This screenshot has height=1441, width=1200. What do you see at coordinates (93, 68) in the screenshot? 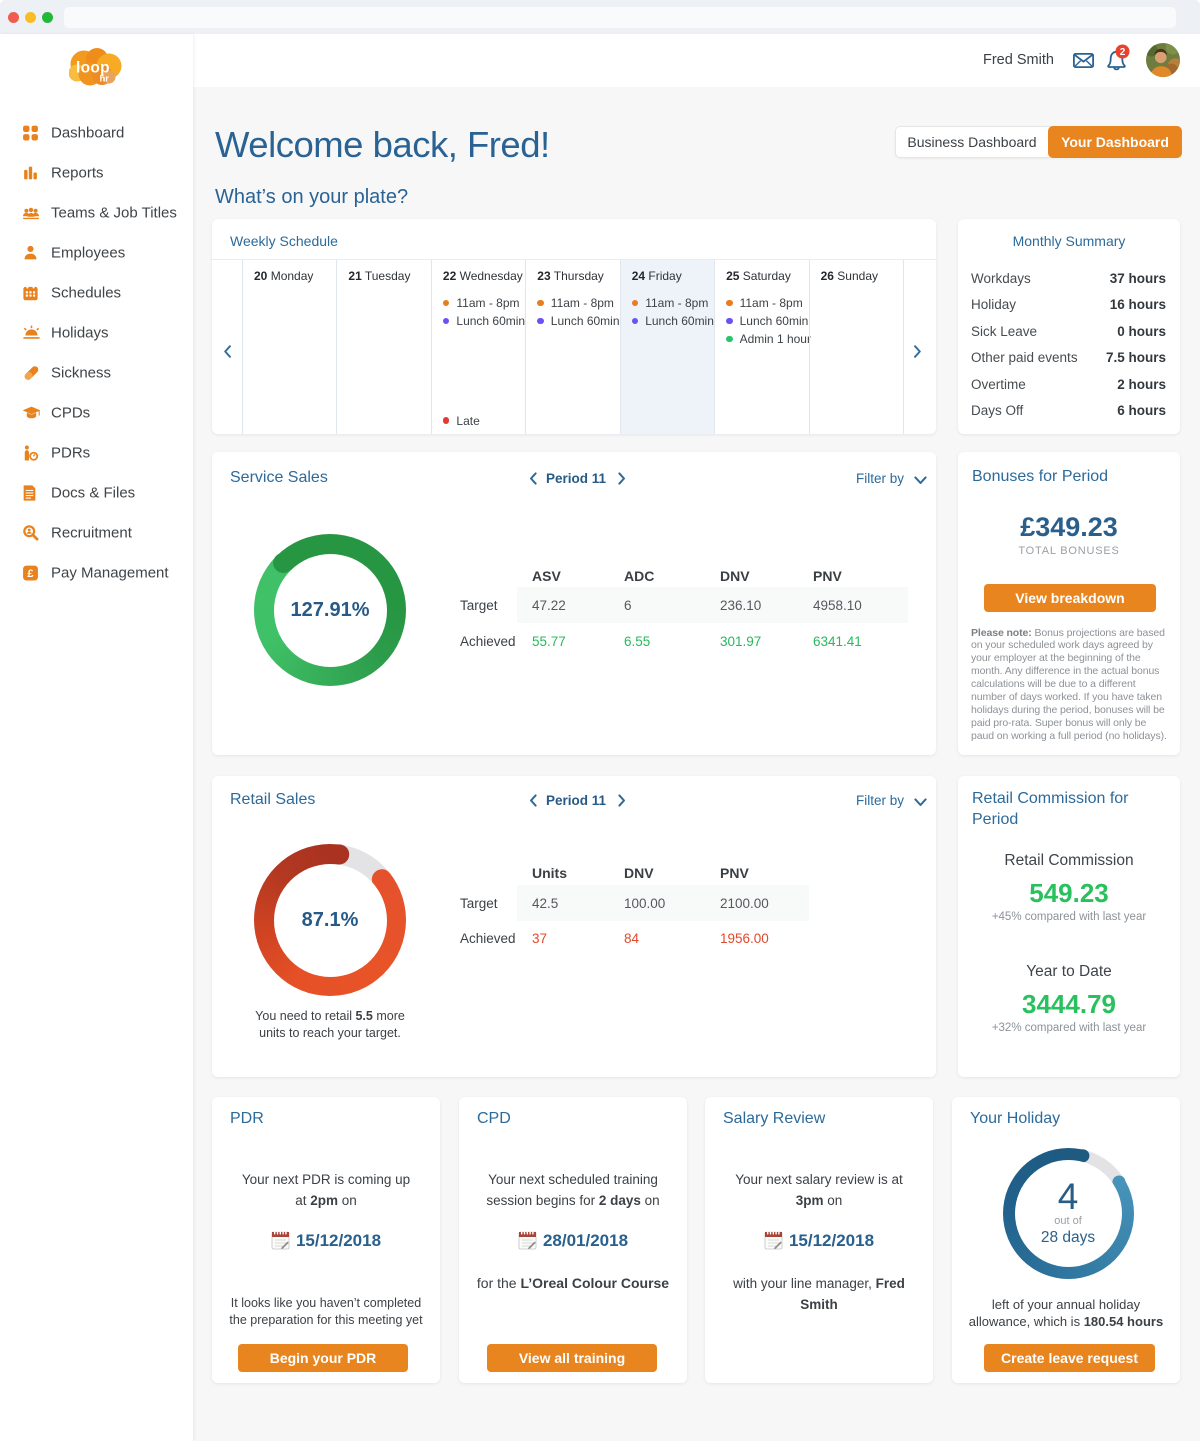
I see `svg-text: loop` at bounding box center [93, 68].